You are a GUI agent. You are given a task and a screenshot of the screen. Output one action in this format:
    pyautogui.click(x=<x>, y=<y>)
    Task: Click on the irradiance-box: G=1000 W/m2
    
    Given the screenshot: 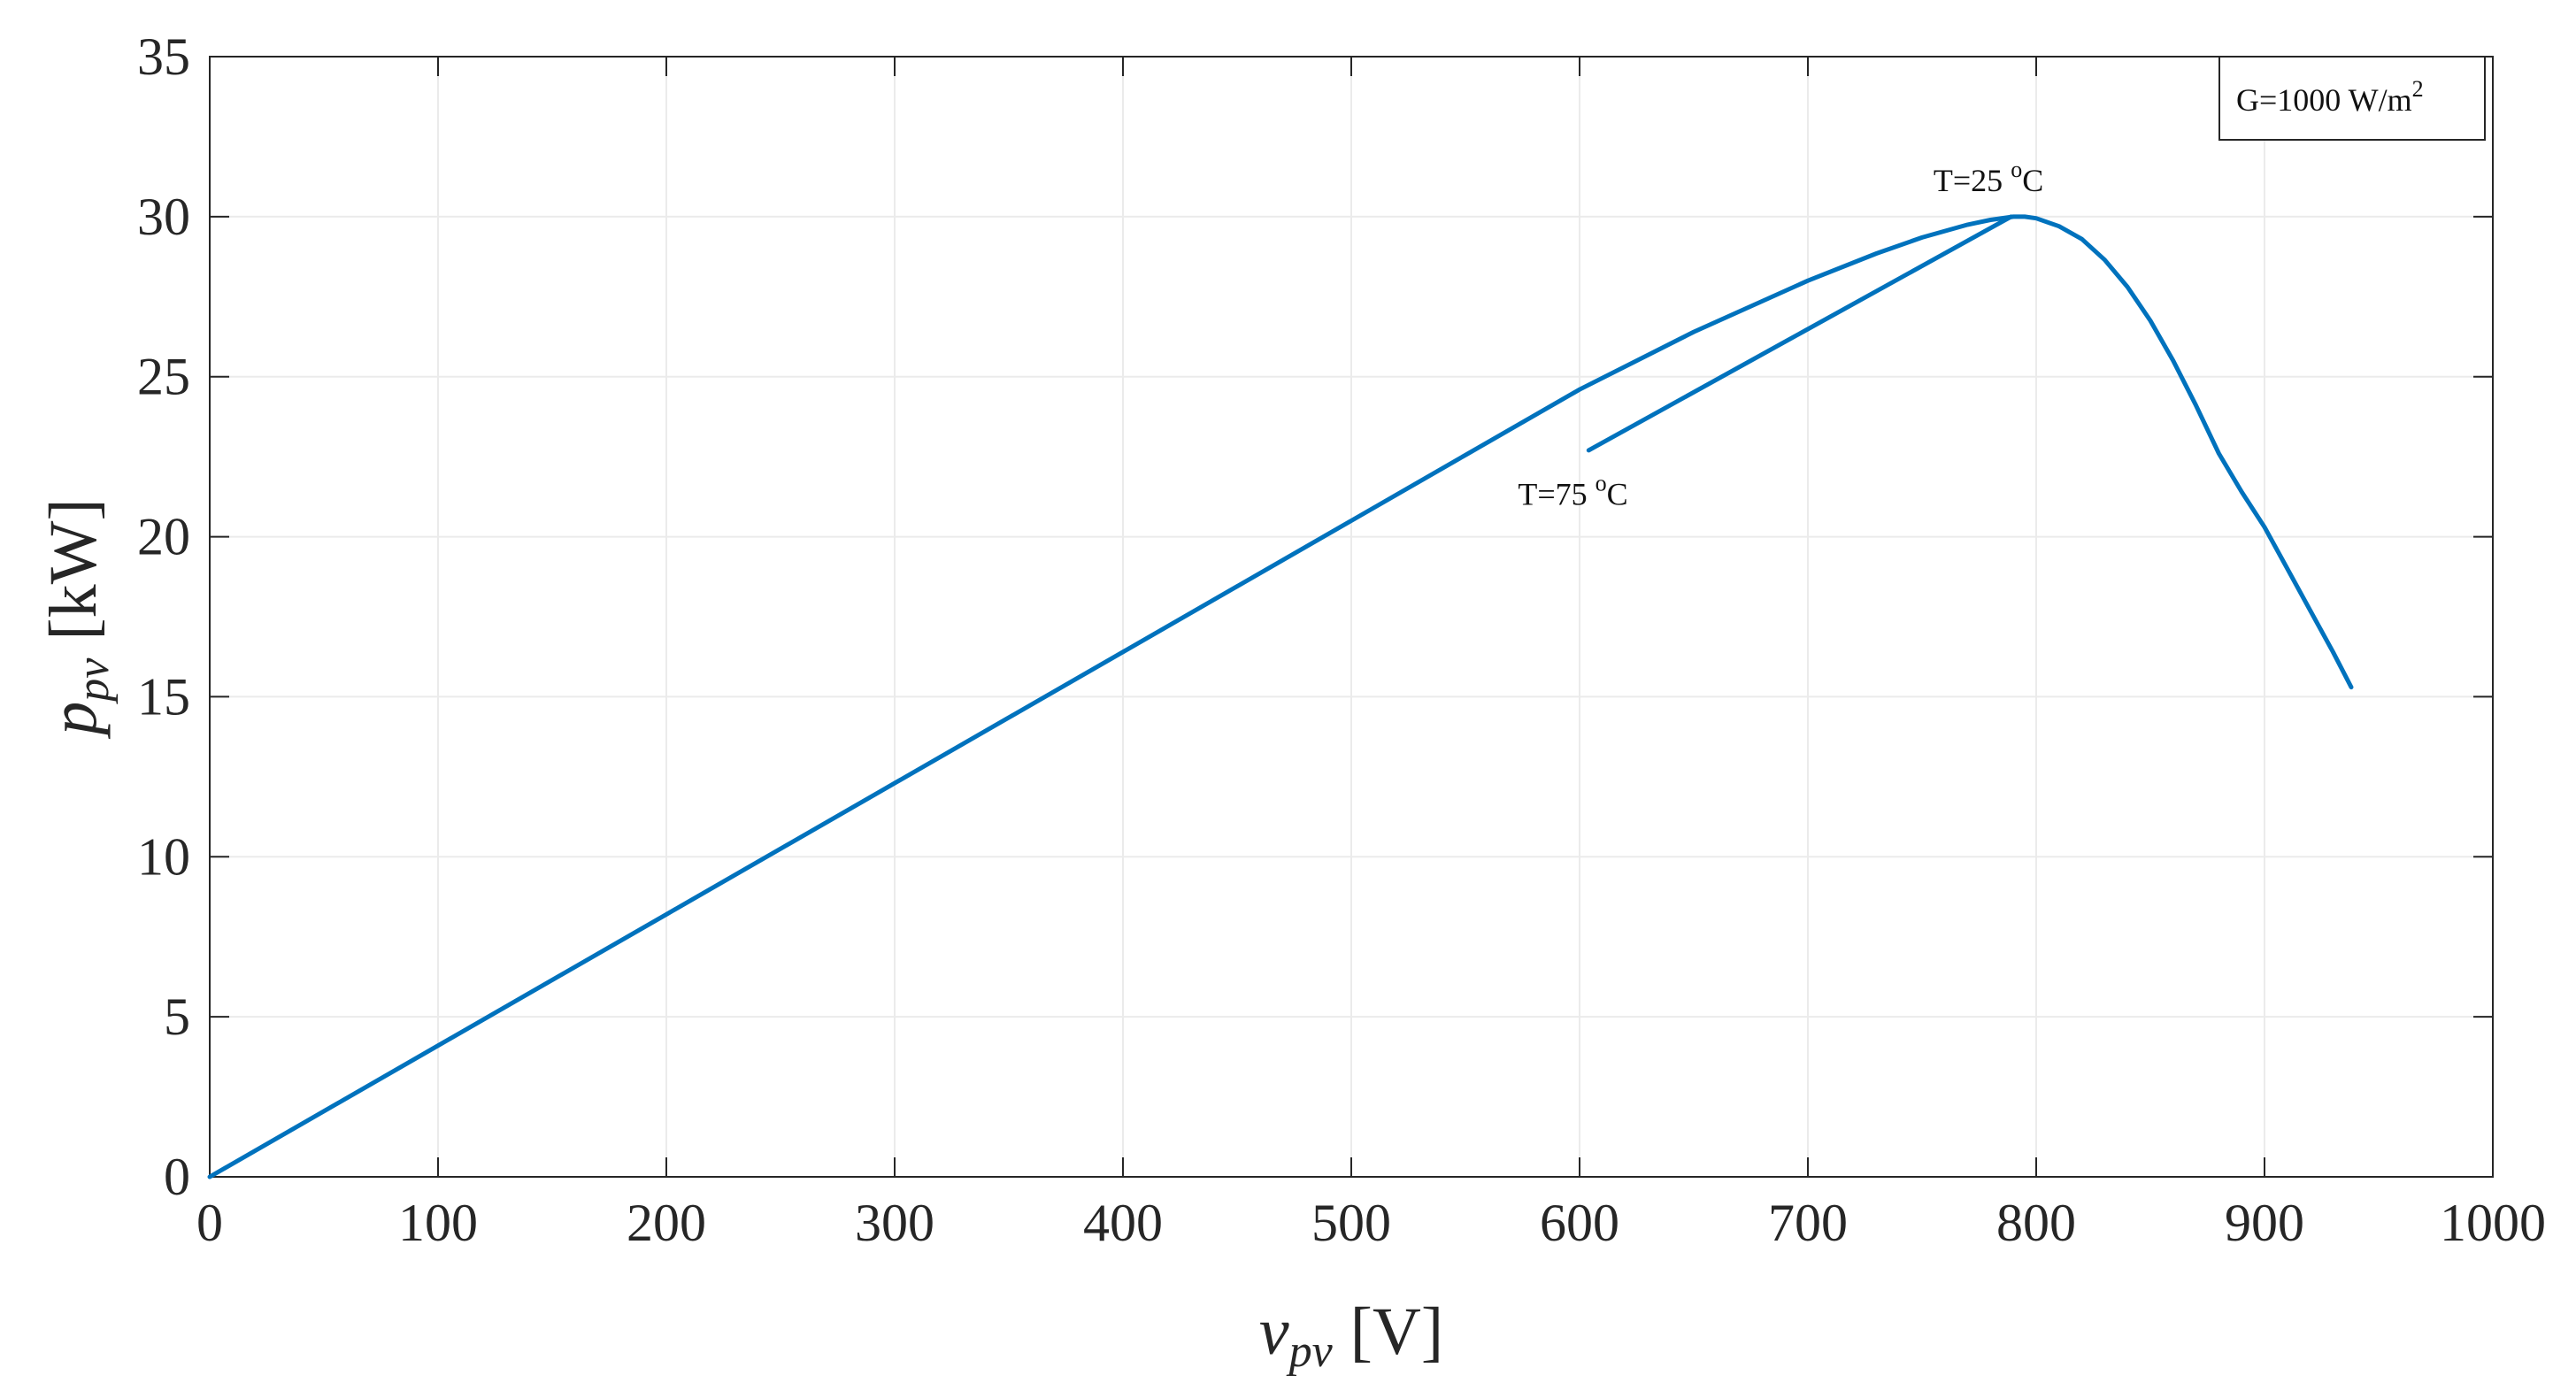 What is the action you would take?
    pyautogui.click(x=2352, y=98)
    